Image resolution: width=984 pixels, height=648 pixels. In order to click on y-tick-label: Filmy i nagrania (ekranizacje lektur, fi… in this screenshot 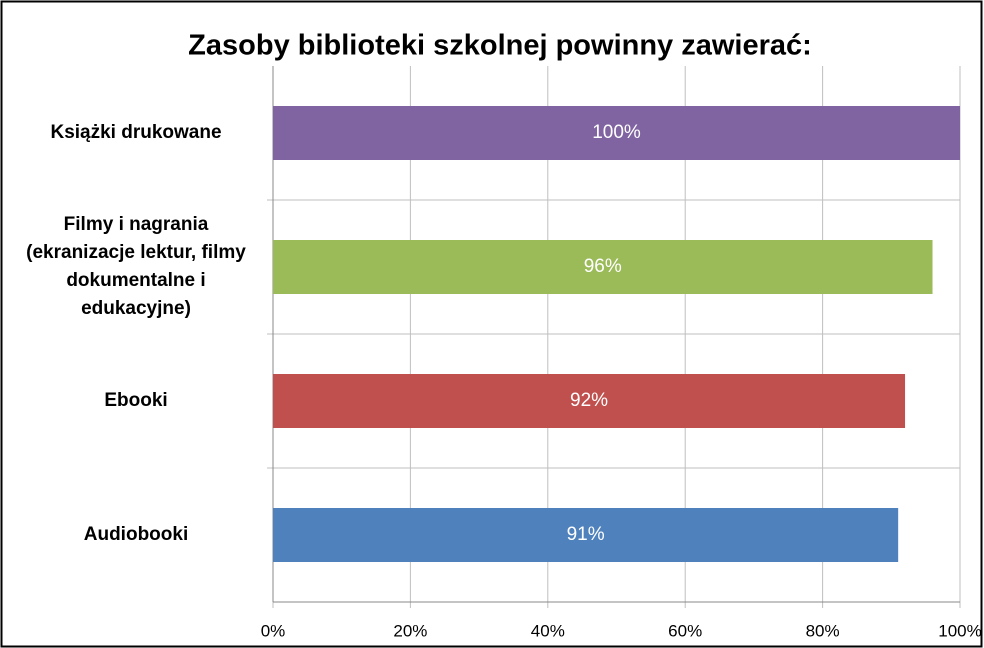, I will do `click(136, 266)`.